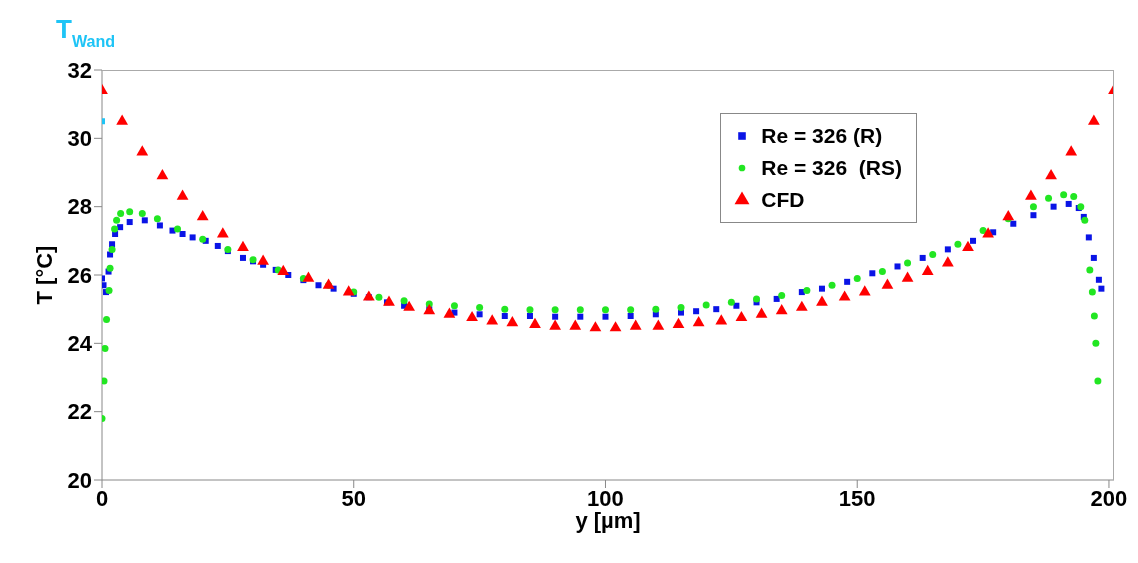 This screenshot has height=563, width=1138. What do you see at coordinates (79, 70) in the screenshot?
I see `y-tick-label: 32` at bounding box center [79, 70].